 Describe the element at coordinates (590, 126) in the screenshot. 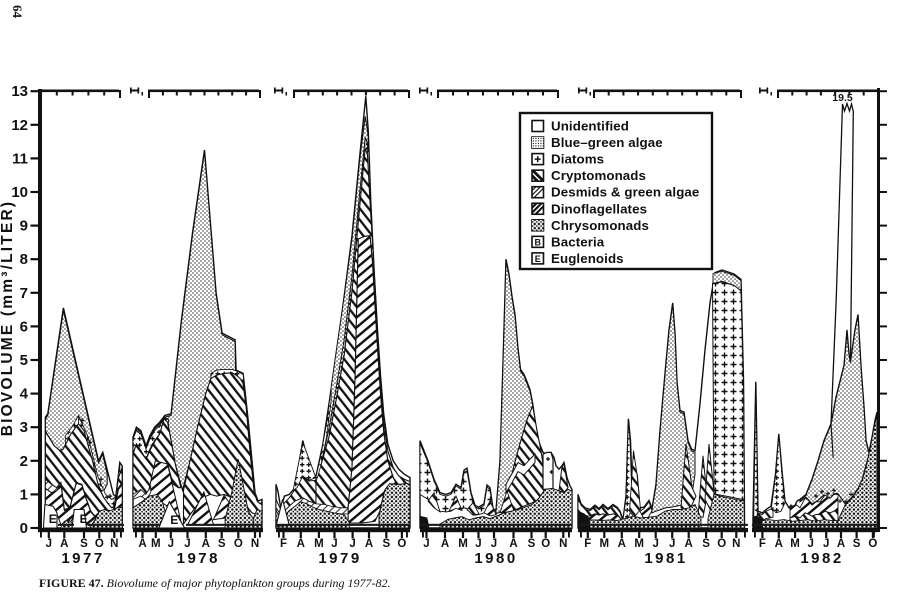

I see `svg-text: Unidentified` at that location.